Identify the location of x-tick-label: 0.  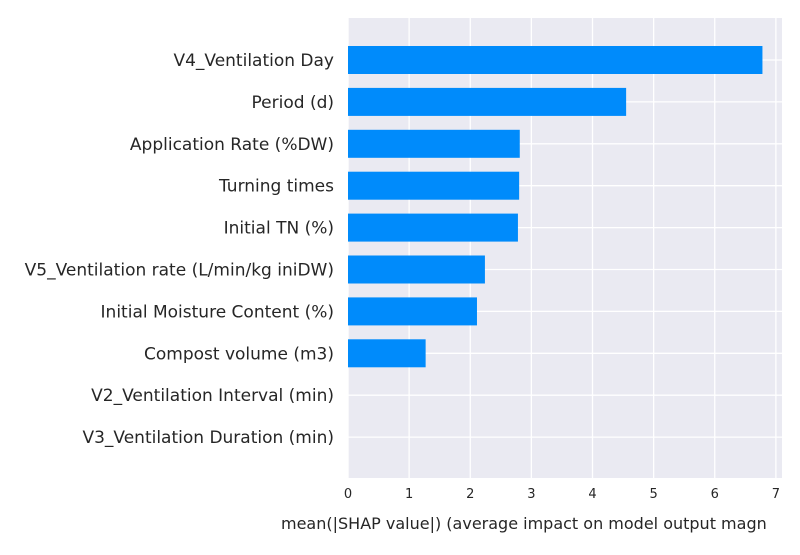
(348, 494).